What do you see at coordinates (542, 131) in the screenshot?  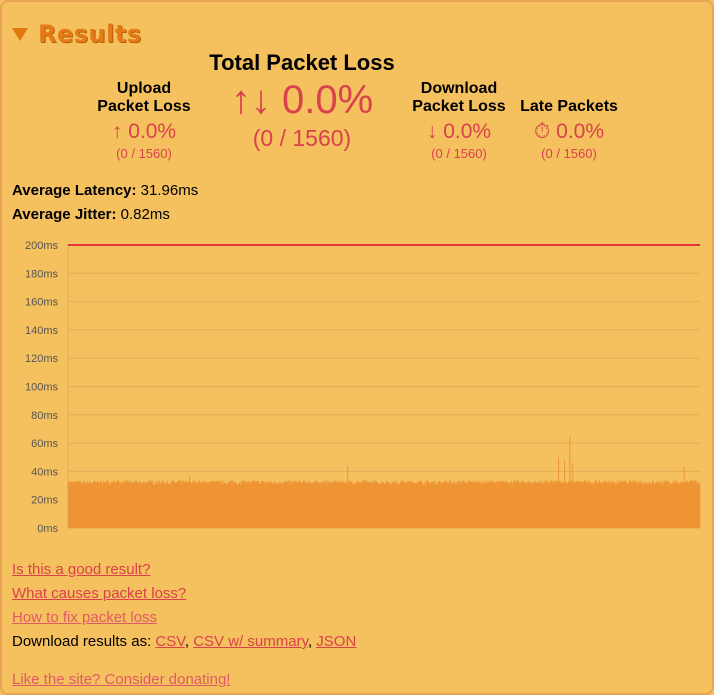 I see `stopwatch-icon: ⏱` at bounding box center [542, 131].